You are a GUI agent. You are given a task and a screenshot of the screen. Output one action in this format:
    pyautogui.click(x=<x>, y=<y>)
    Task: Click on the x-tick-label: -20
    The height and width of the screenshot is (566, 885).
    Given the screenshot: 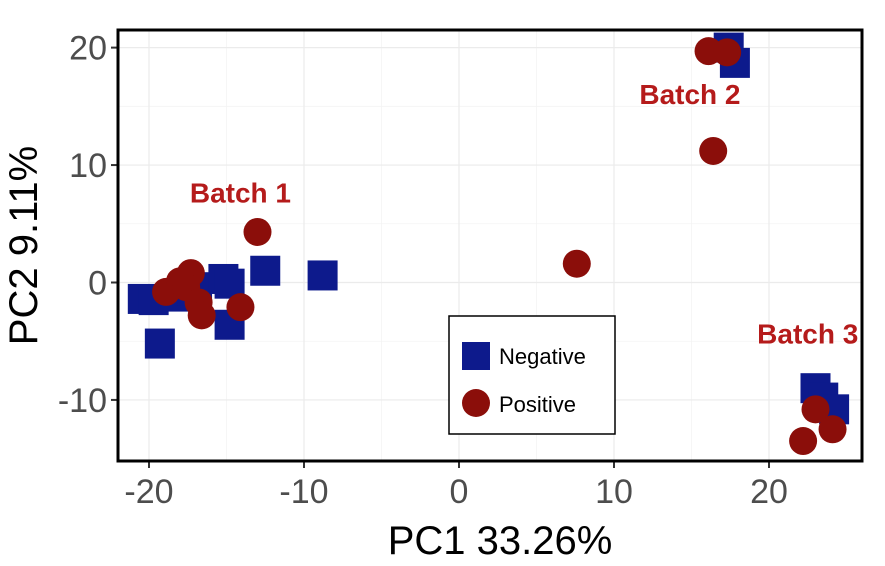 What is the action you would take?
    pyautogui.click(x=148, y=492)
    